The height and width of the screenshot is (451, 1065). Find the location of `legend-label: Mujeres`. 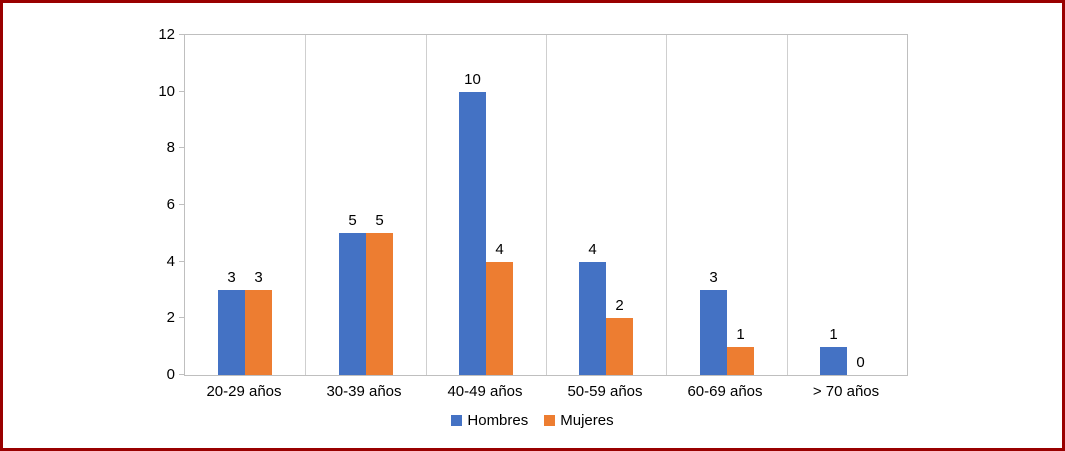

legend-label: Mujeres is located at coordinates (587, 420).